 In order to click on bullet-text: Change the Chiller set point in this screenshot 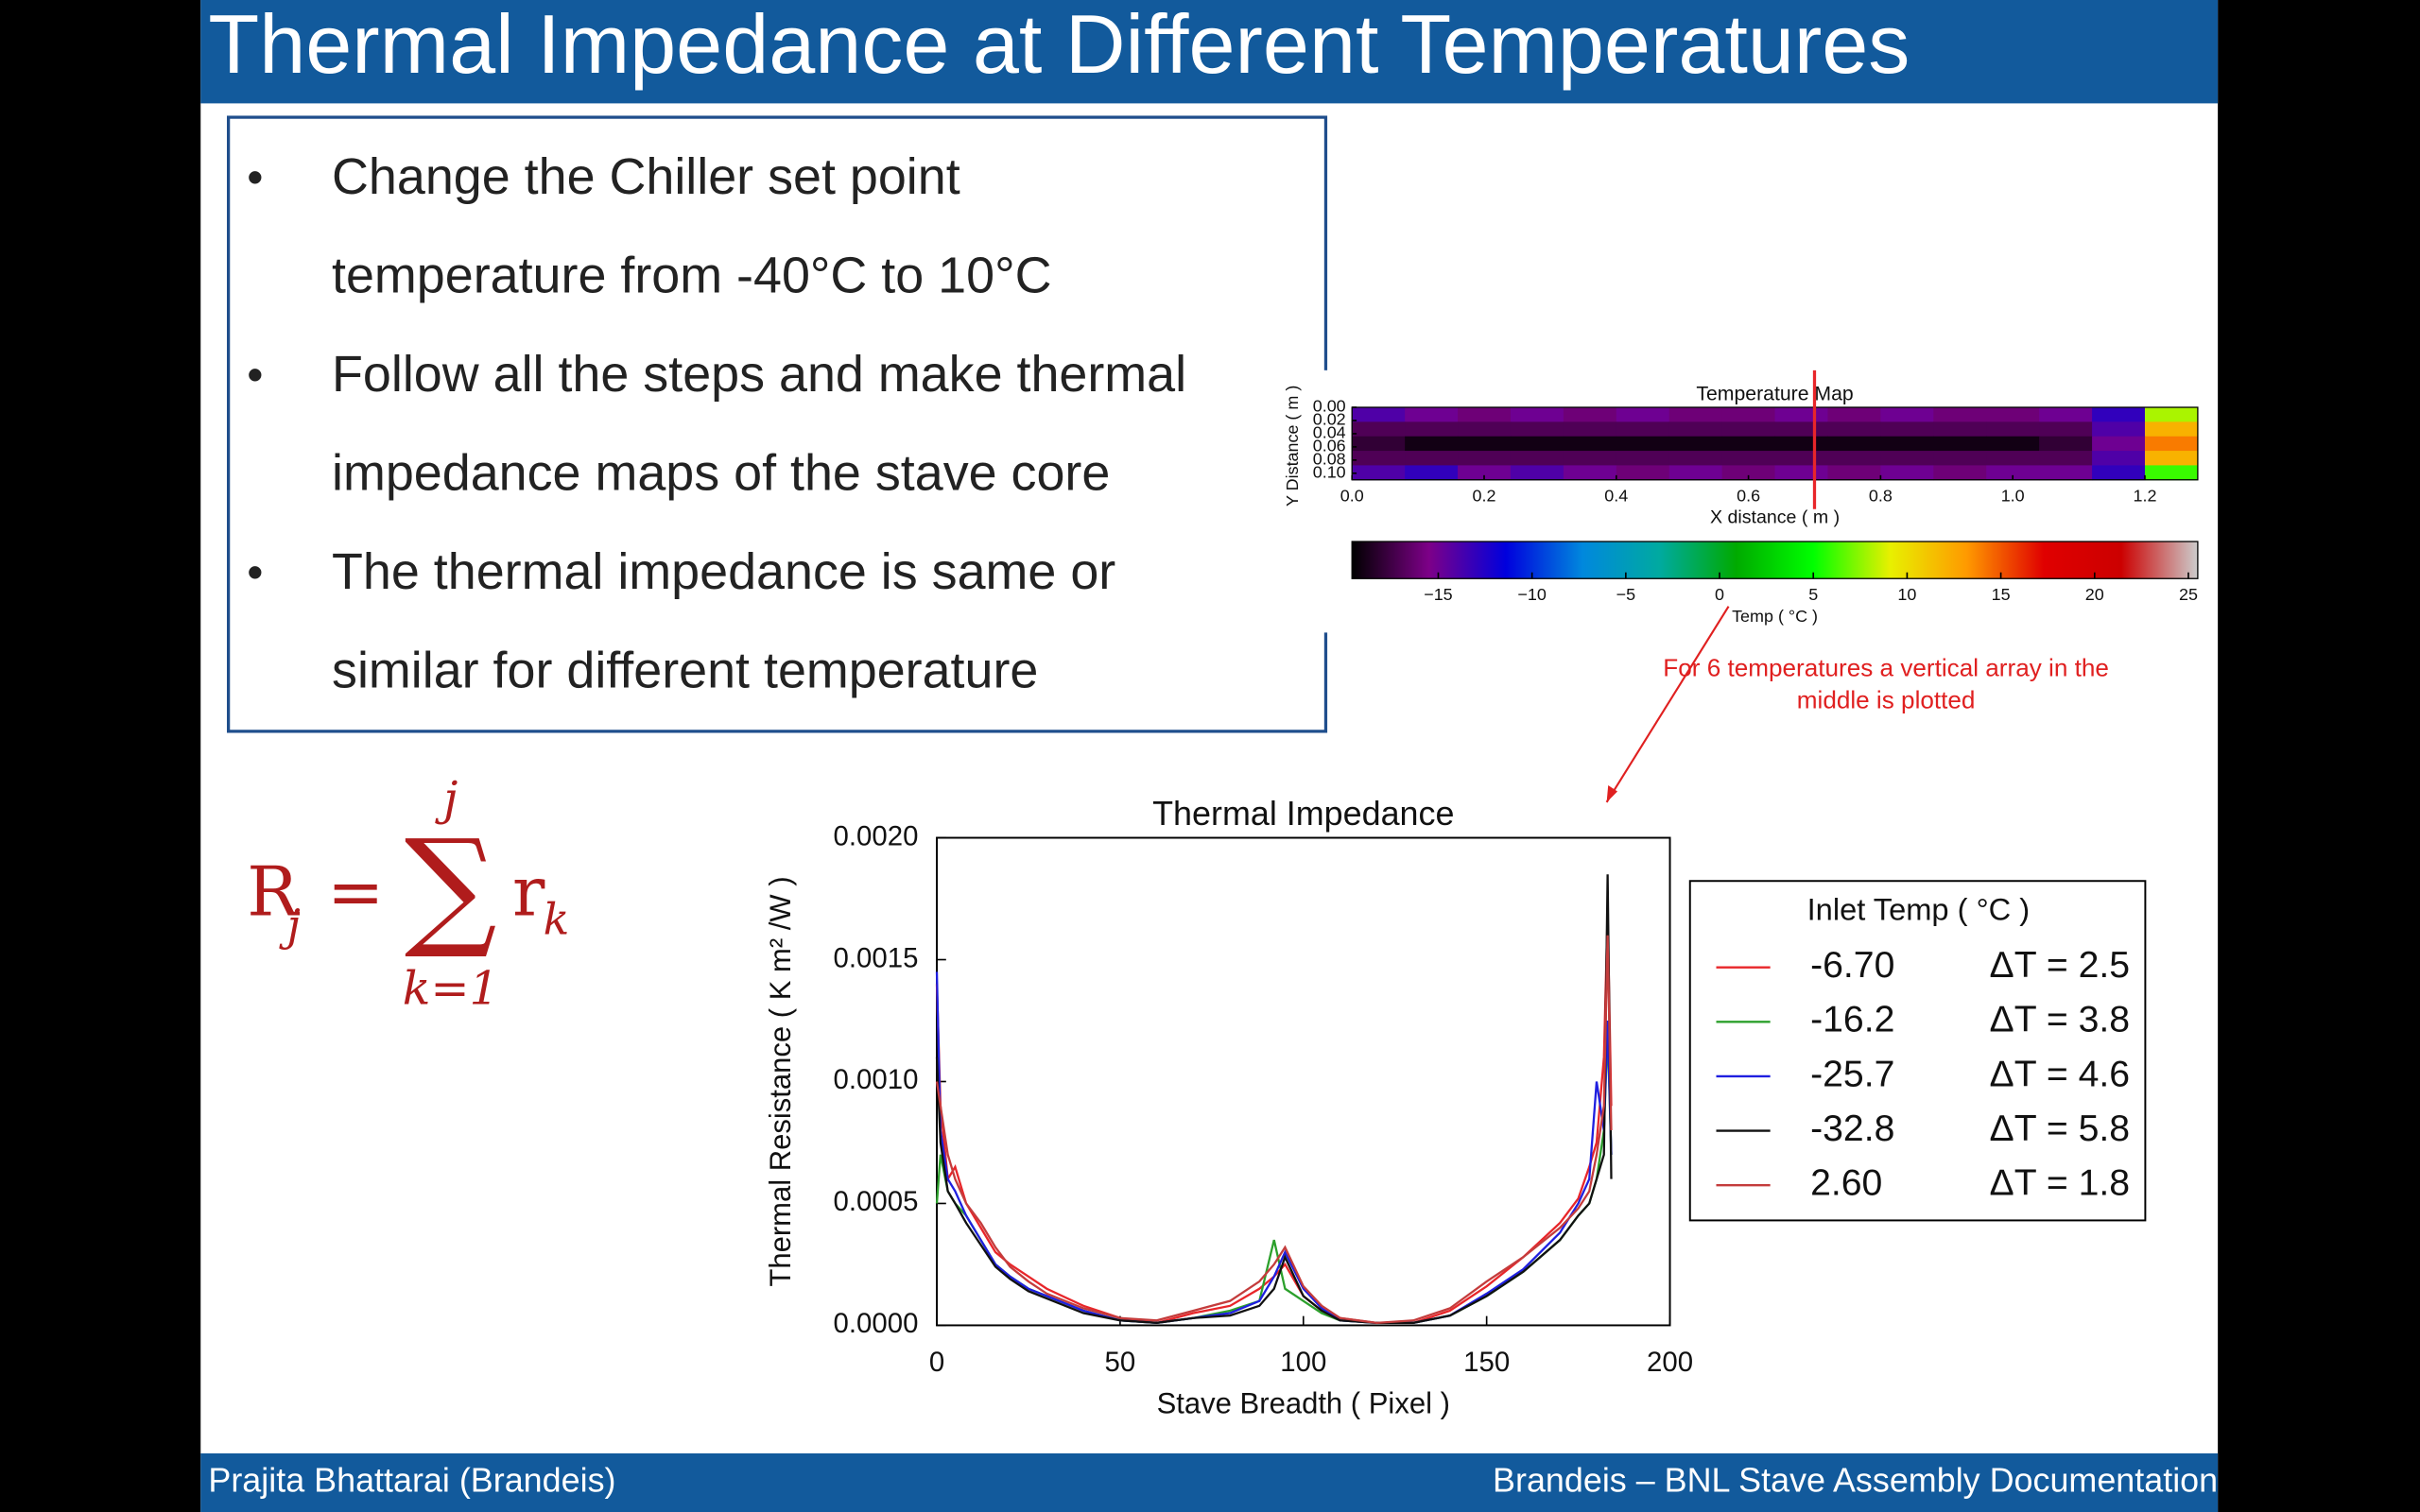, I will do `click(646, 176)`.